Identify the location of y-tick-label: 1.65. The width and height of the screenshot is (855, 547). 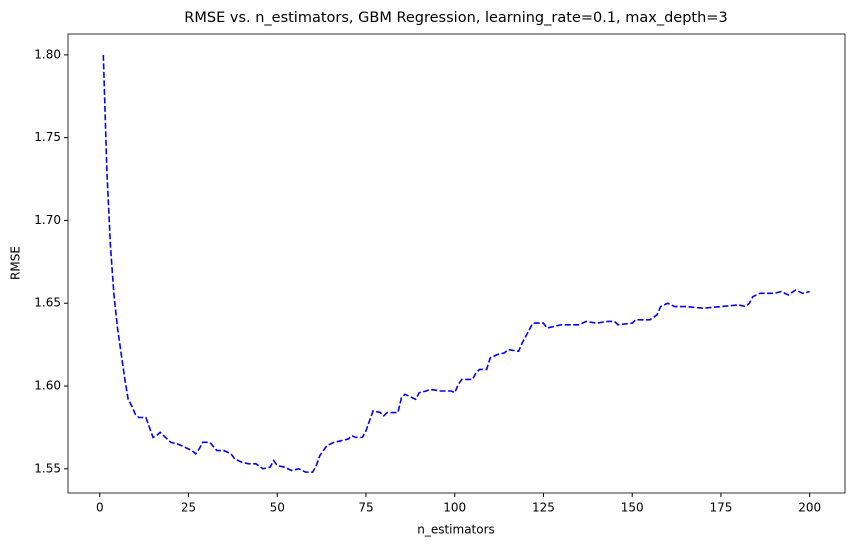
(47, 303).